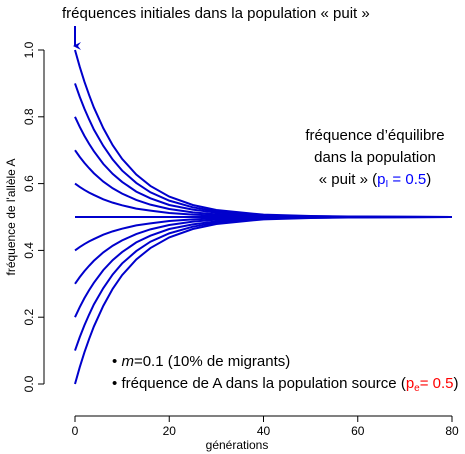 This screenshot has width=465, height=454. What do you see at coordinates (386, 184) in the screenshot?
I see `note-subscript: I` at bounding box center [386, 184].